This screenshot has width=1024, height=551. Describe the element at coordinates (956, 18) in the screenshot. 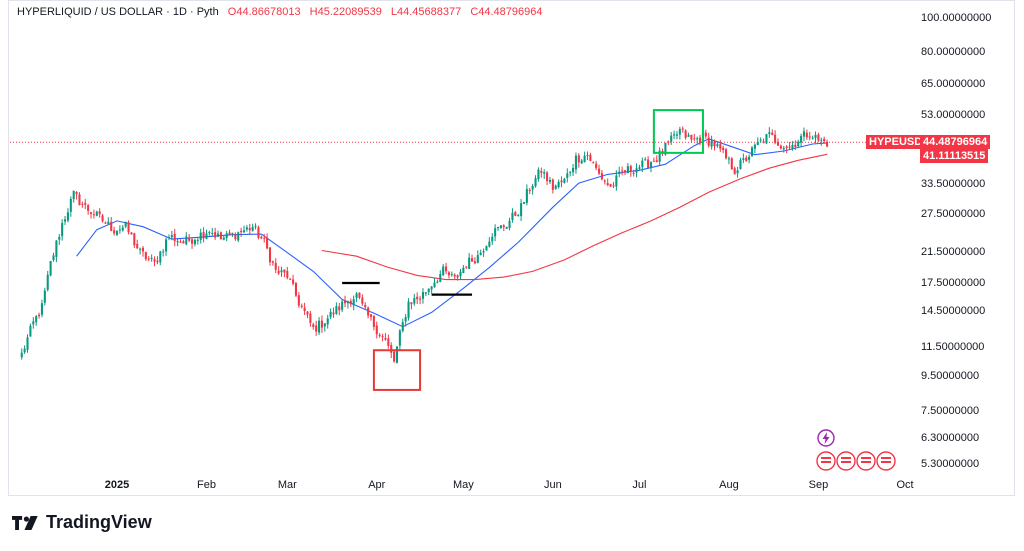

I see `y-tick-label: 100.00000000` at that location.